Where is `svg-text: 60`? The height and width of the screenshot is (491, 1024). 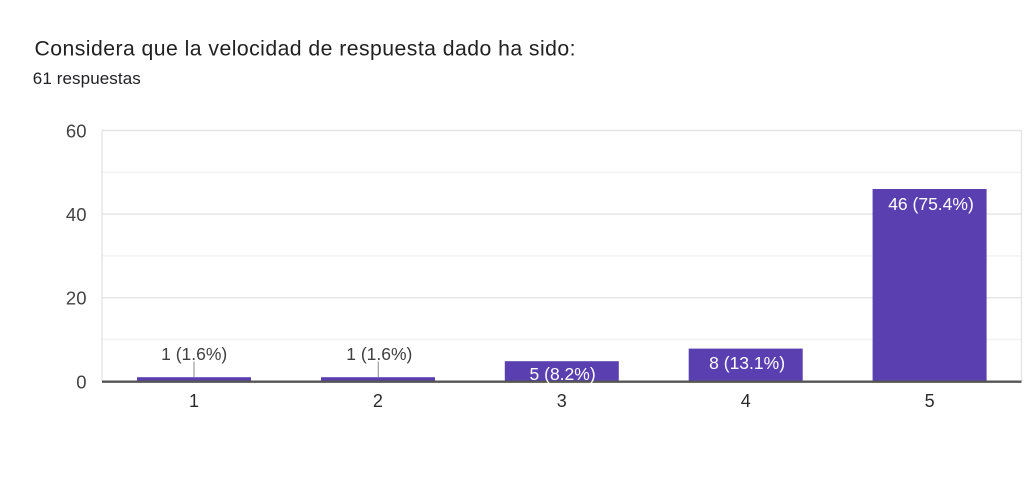 svg-text: 60 is located at coordinates (76, 131).